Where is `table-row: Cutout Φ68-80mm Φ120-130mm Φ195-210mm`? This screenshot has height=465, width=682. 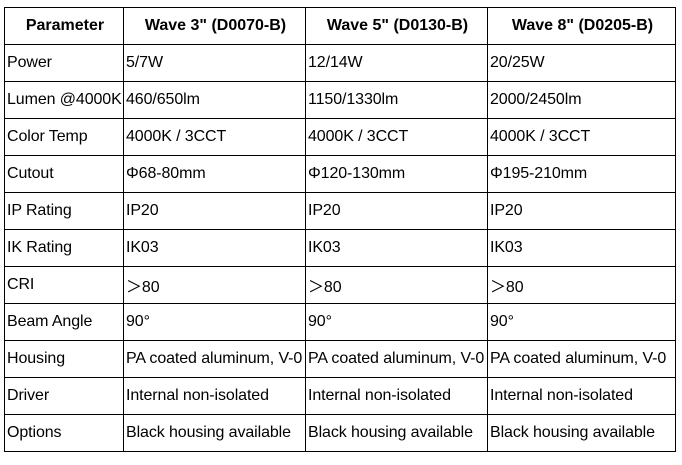 table-row: Cutout Φ68-80mm Φ120-130mm Φ195-210mm is located at coordinates (340, 174).